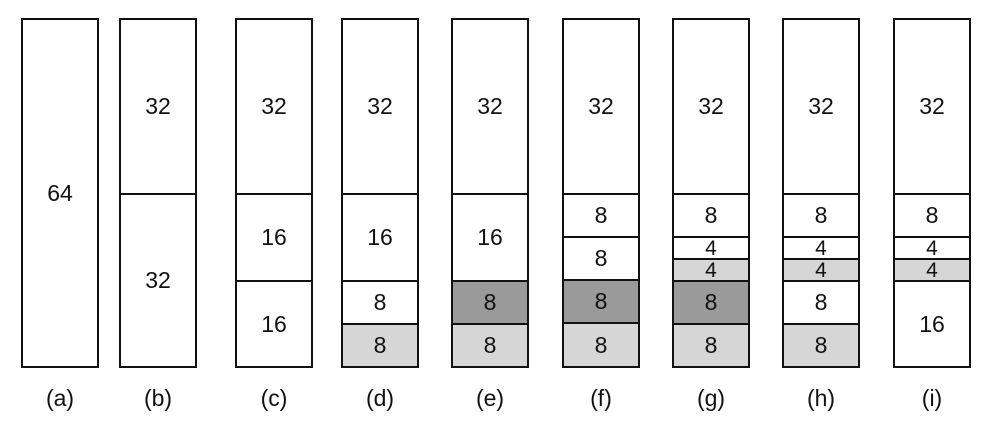 The width and height of the screenshot is (1008, 430). Describe the element at coordinates (821, 398) in the screenshot. I see `column-caption: (h)` at that location.